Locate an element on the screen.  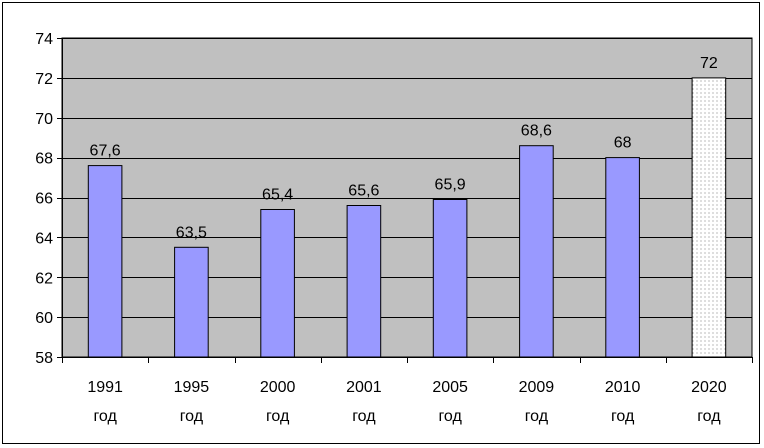
x-category-label: 2000 is located at coordinates (278, 387).